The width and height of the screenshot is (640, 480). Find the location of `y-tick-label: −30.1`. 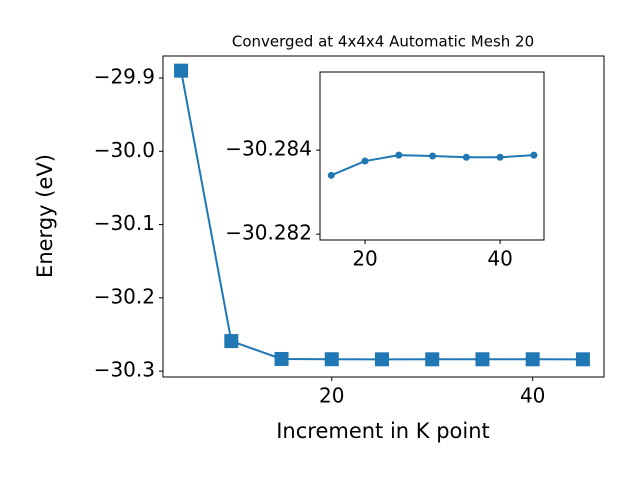

y-tick-label: −30.1 is located at coordinates (124, 223).